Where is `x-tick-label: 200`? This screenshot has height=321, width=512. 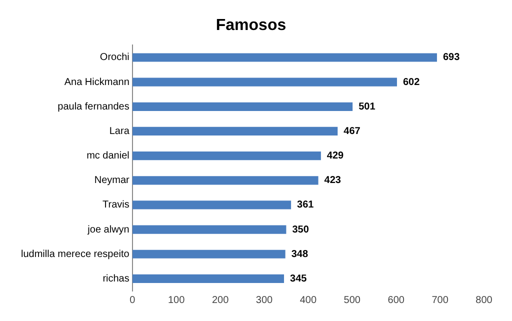 x-tick-label: 200 is located at coordinates (221, 300).